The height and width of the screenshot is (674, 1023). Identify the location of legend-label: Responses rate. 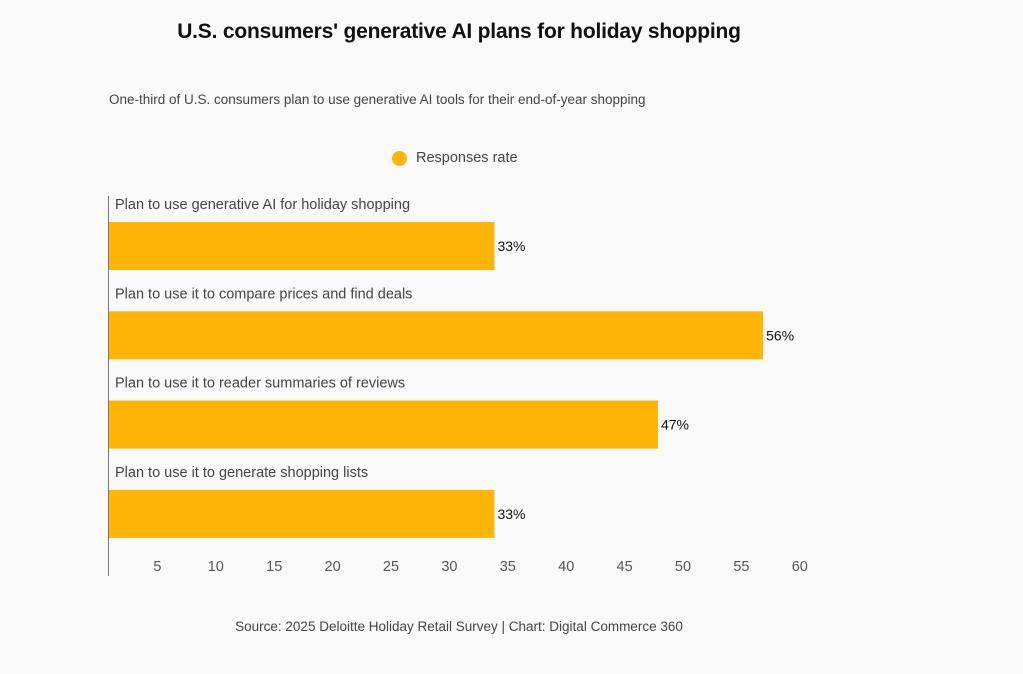
(467, 158).